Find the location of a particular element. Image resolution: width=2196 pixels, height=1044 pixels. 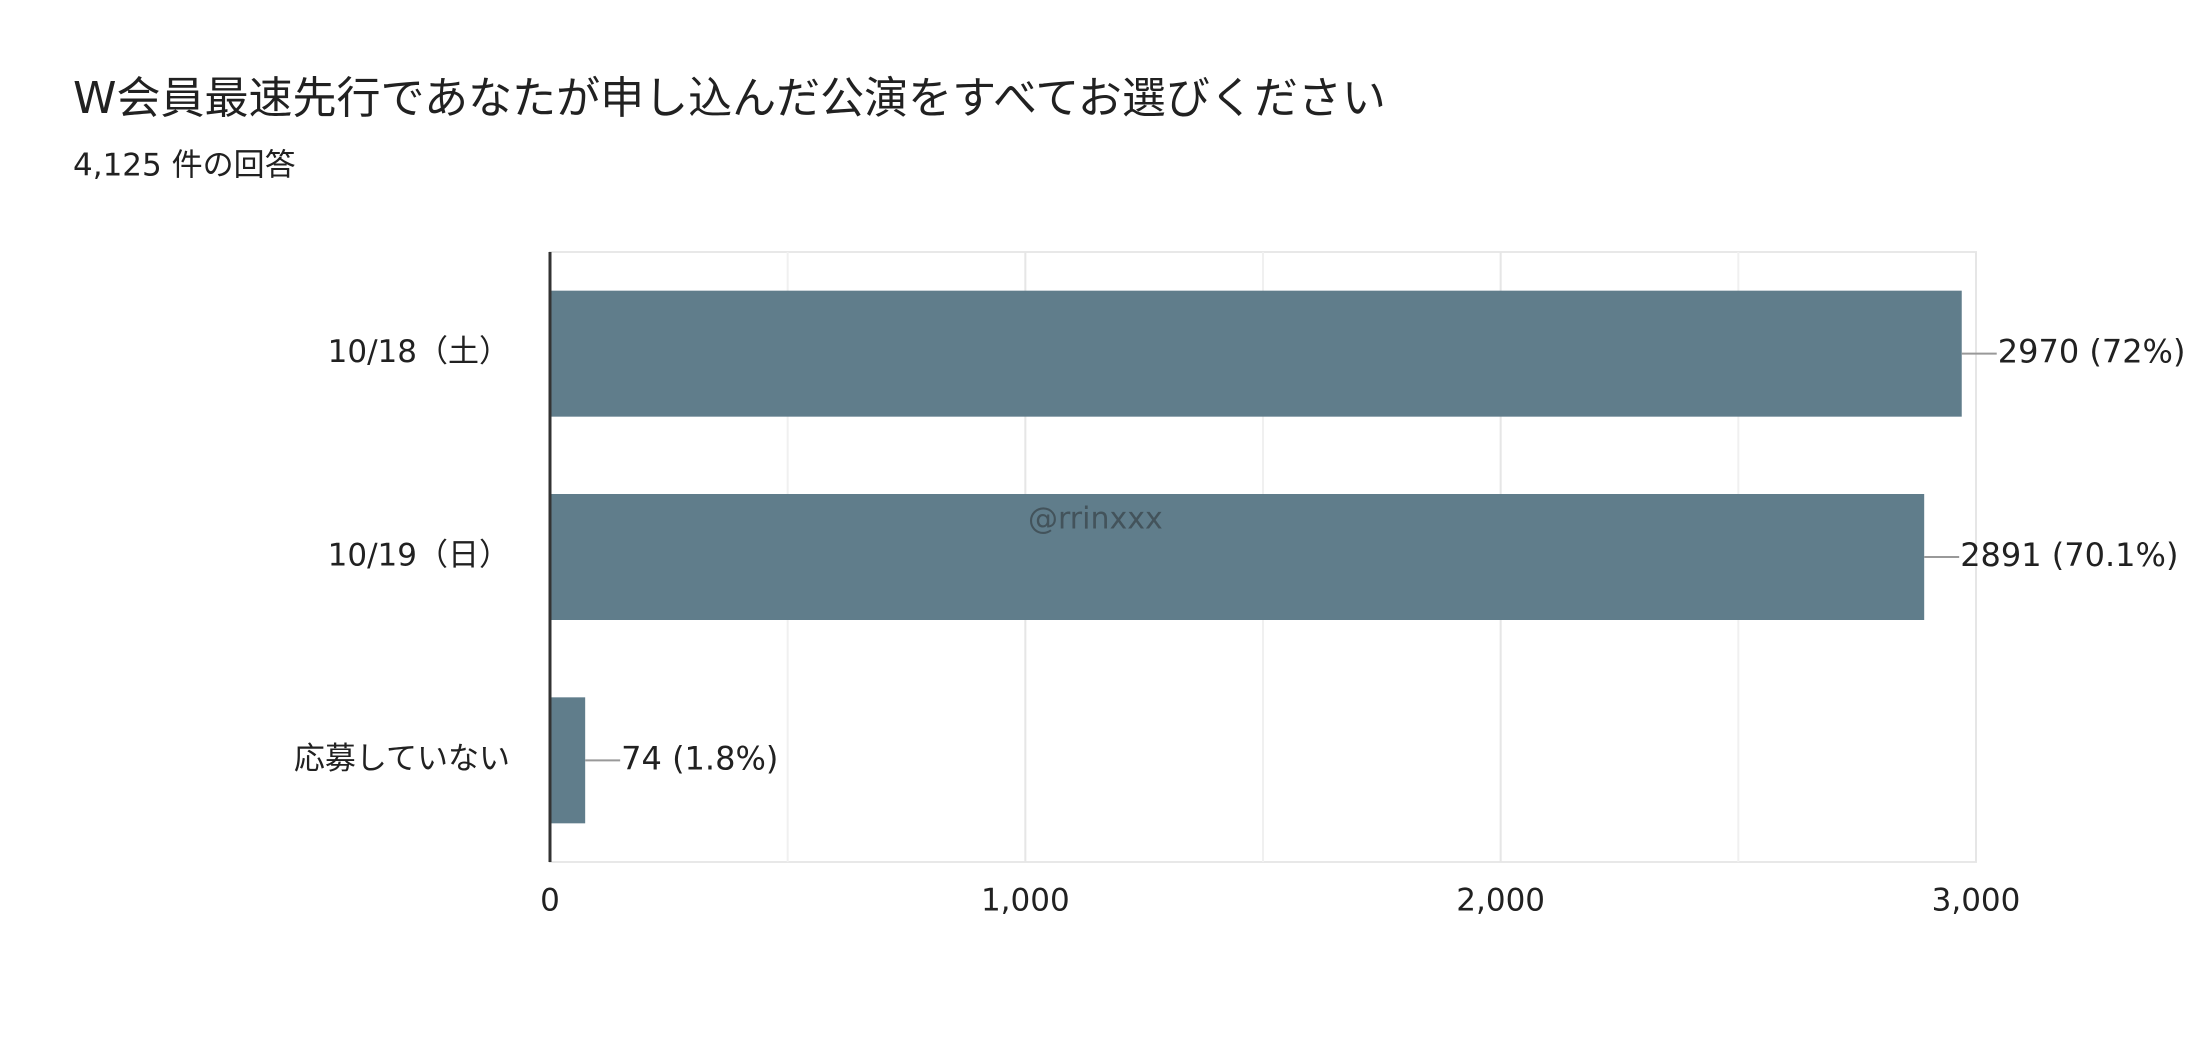

value-label: 74 (1.8%) is located at coordinates (699, 758).